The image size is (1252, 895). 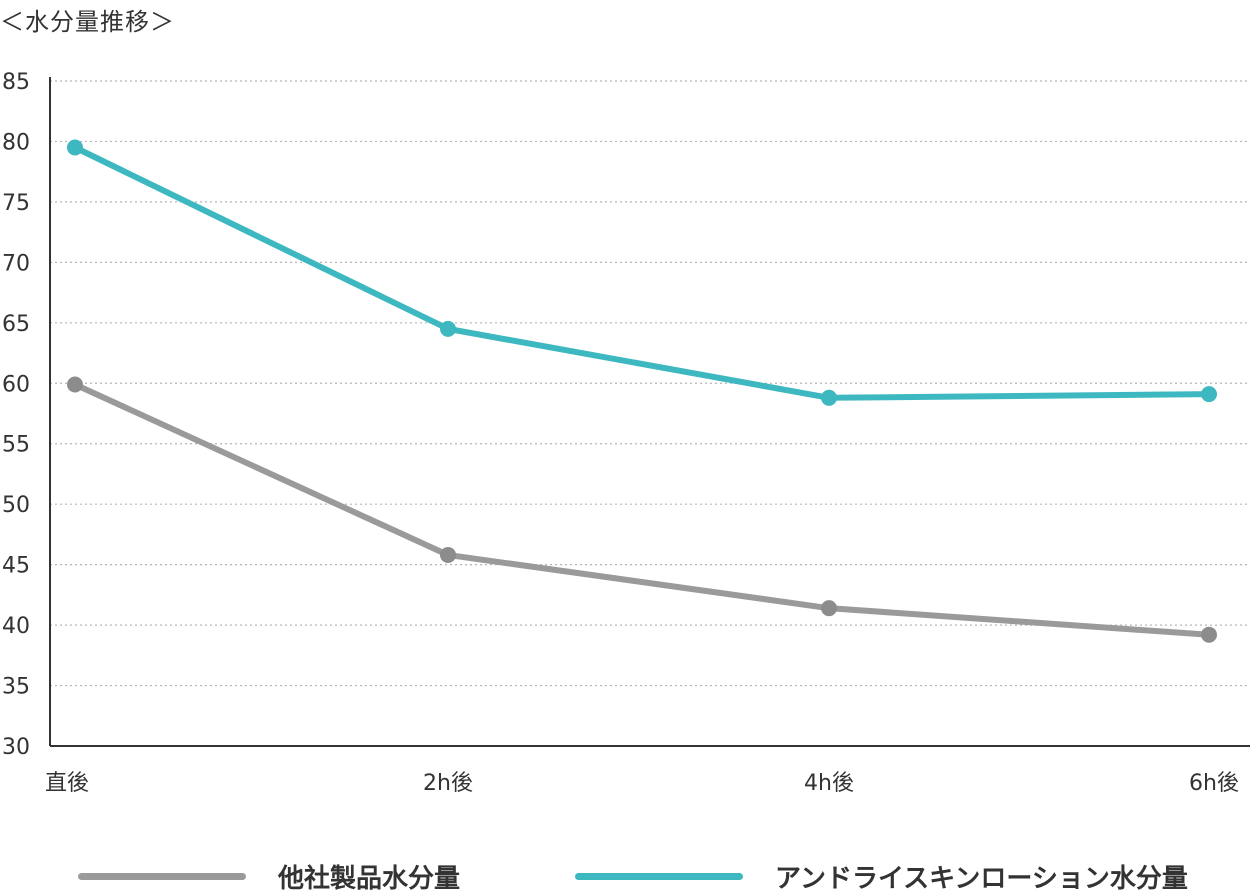 What do you see at coordinates (16, 505) in the screenshot?
I see `y-tick-label-50: 50` at bounding box center [16, 505].